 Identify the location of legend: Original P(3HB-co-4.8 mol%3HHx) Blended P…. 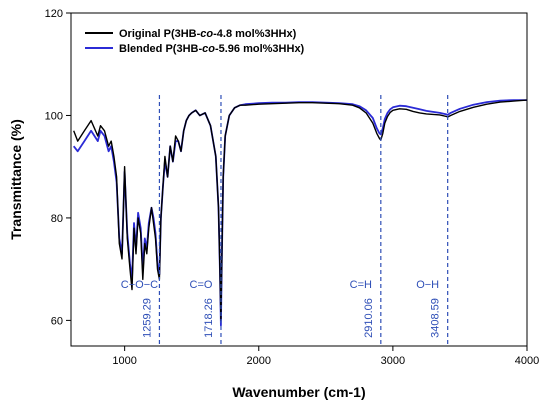
(195, 41).